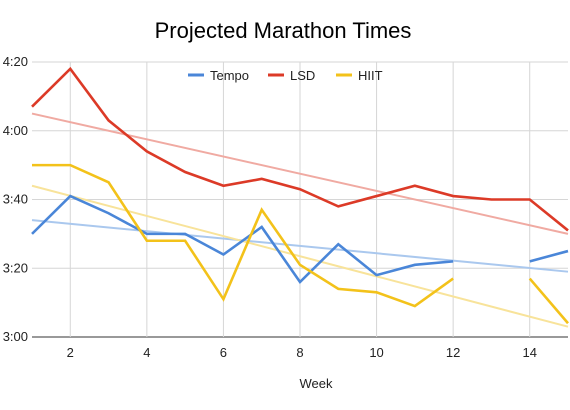 The image size is (570, 410). I want to click on y-tick-label: 3:00, so click(15, 336).